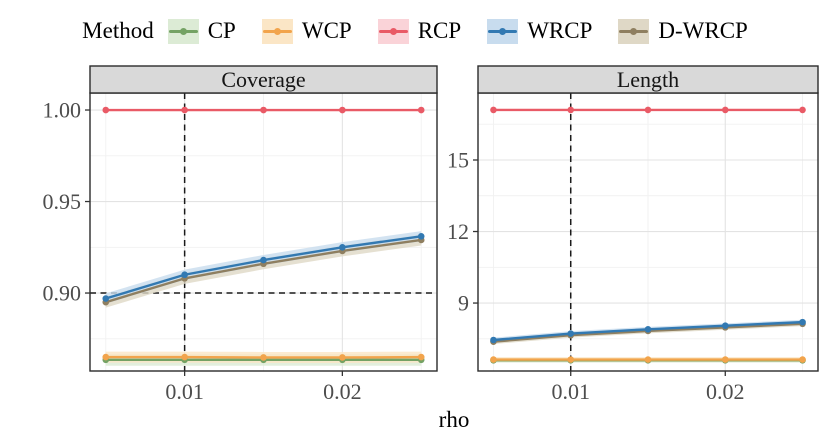 The height and width of the screenshot is (440, 830). What do you see at coordinates (118, 30) in the screenshot?
I see `legend-title: Method` at bounding box center [118, 30].